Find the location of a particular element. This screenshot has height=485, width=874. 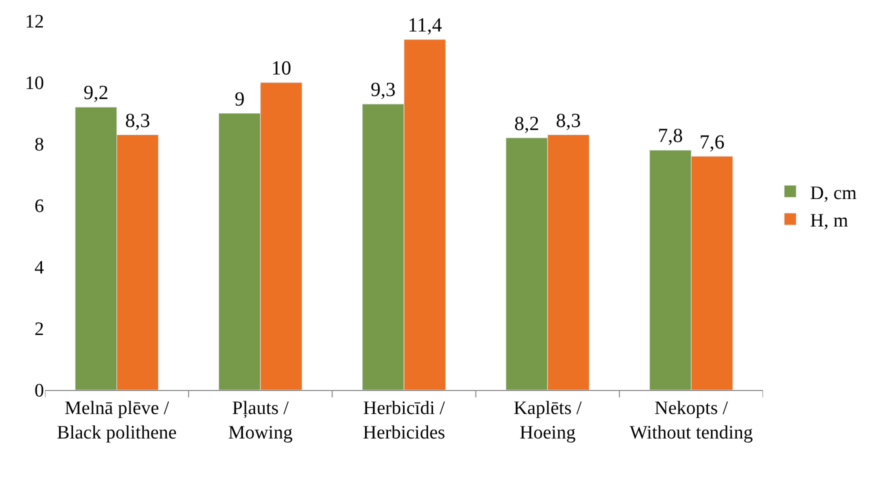

y-tick-label: 0 is located at coordinates (39, 391).